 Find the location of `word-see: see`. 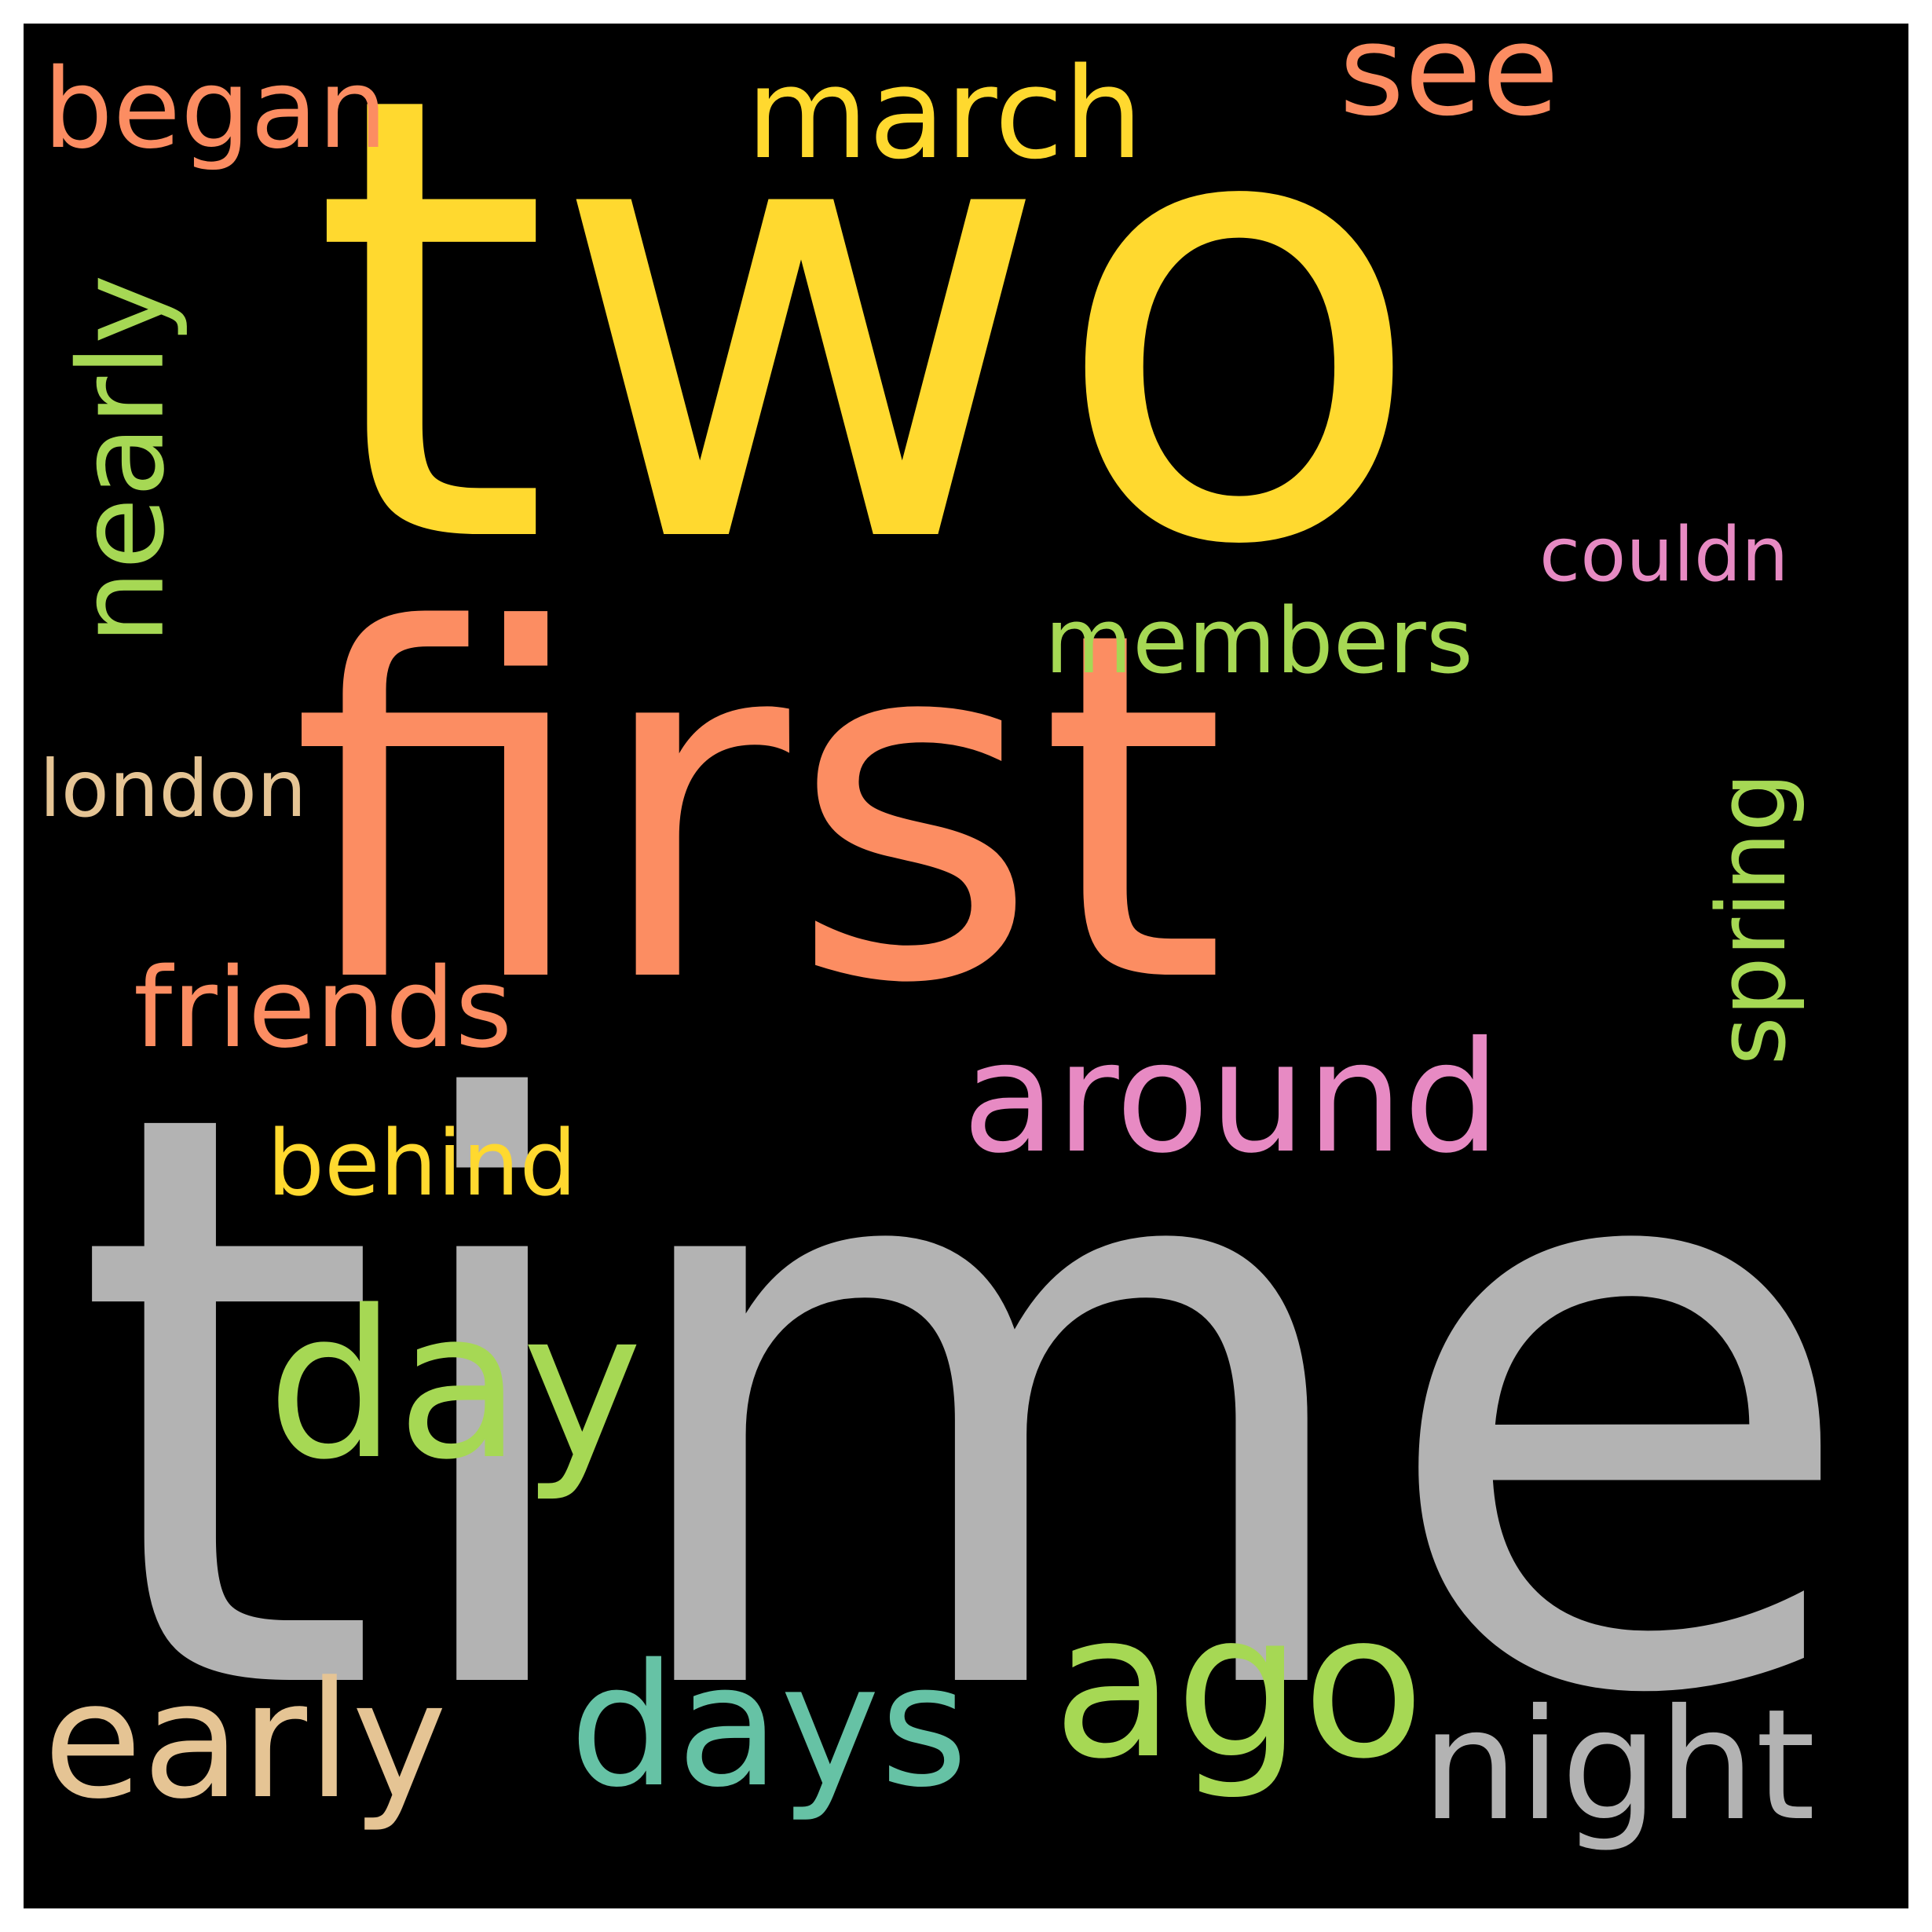

word-see: see is located at coordinates (1449, 84).